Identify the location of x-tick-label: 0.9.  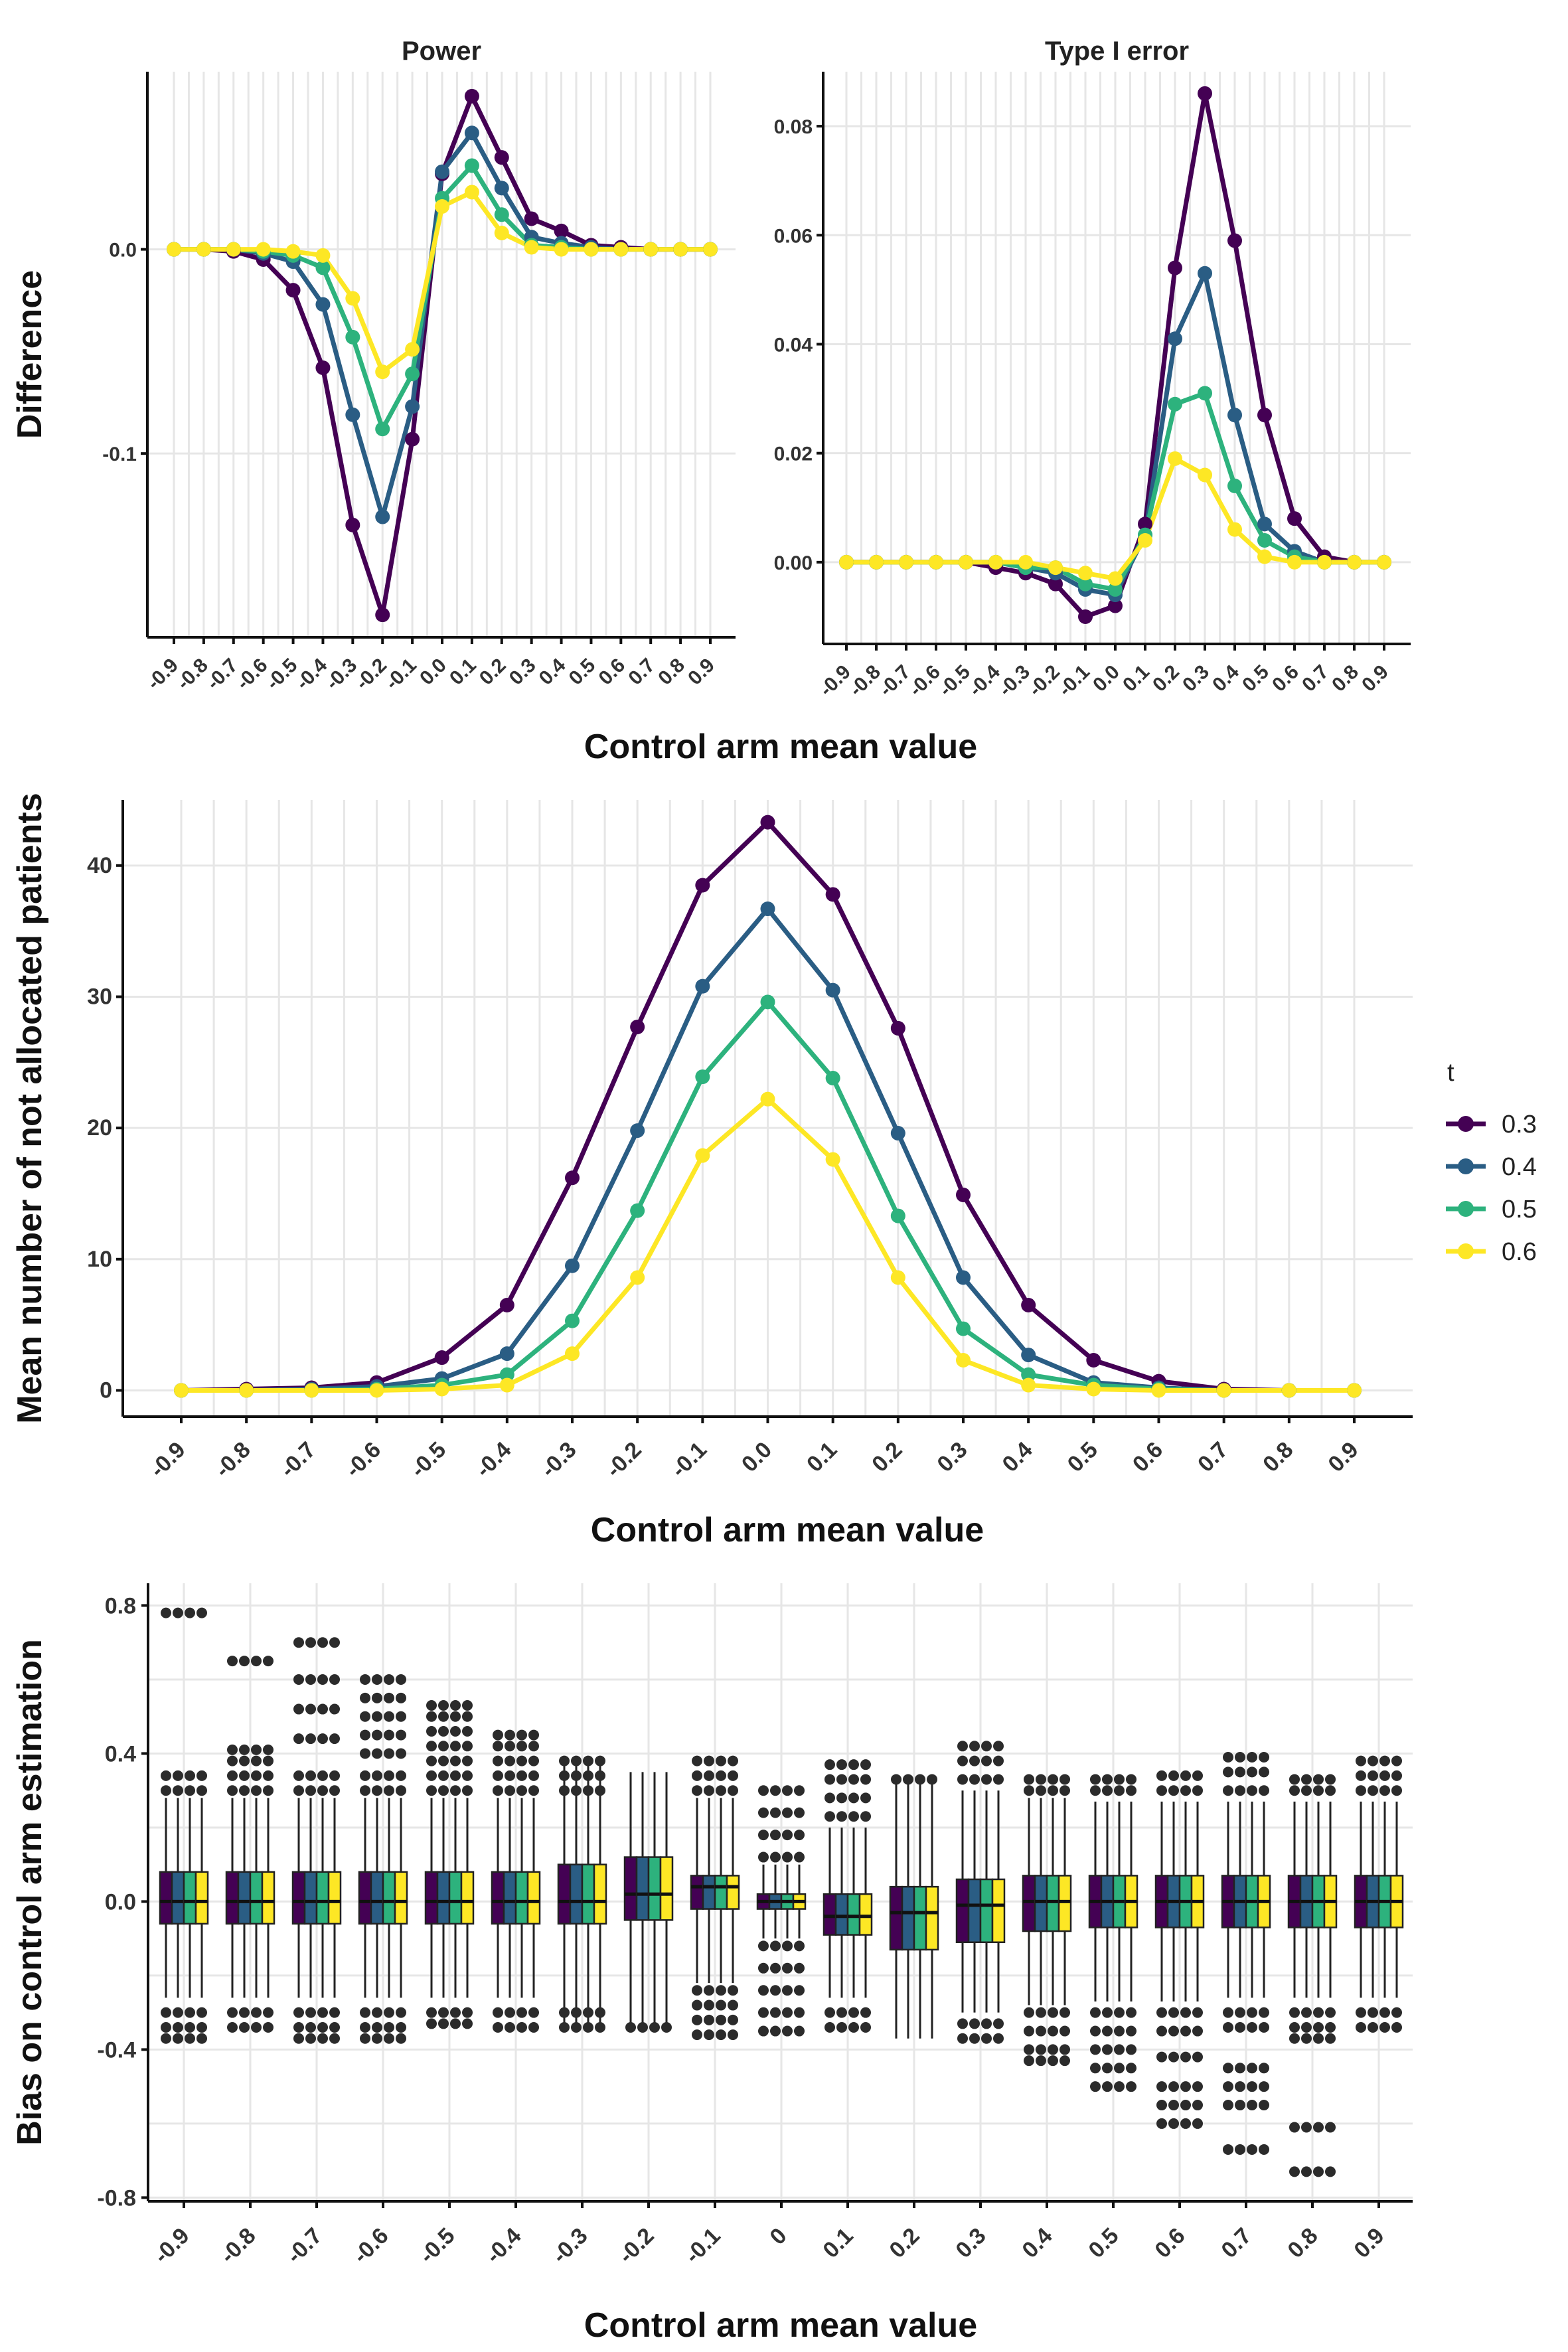
(1376, 678).